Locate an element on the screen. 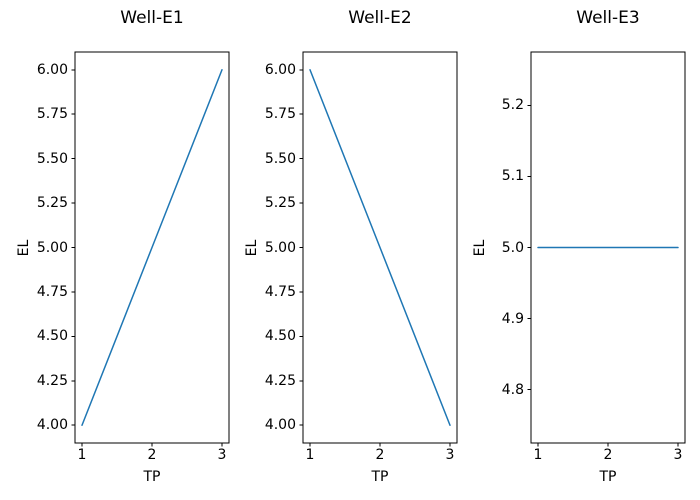  y-tick-label: 4.9 is located at coordinates (512, 318).